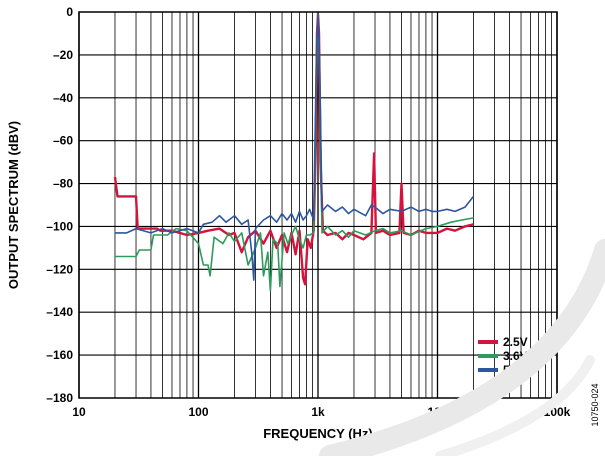 The width and height of the screenshot is (605, 456). Describe the element at coordinates (69, 12) in the screenshot. I see `y-tick-label: 0` at that location.